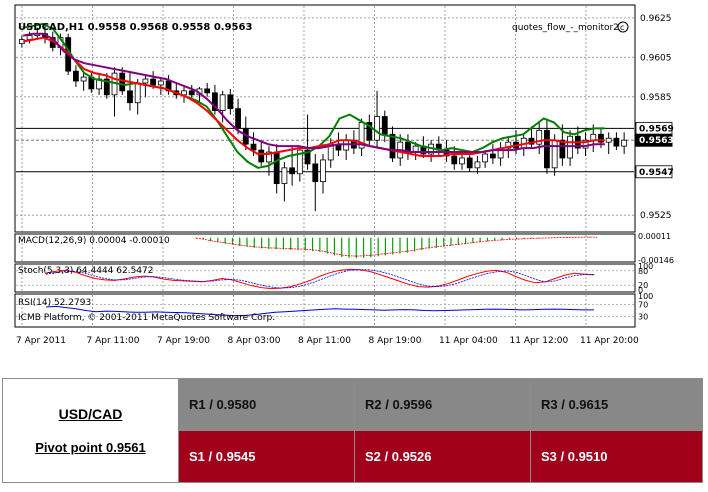 Image resolution: width=708 pixels, height=492 pixels. I want to click on y-tick-label: 0.9585, so click(656, 98).